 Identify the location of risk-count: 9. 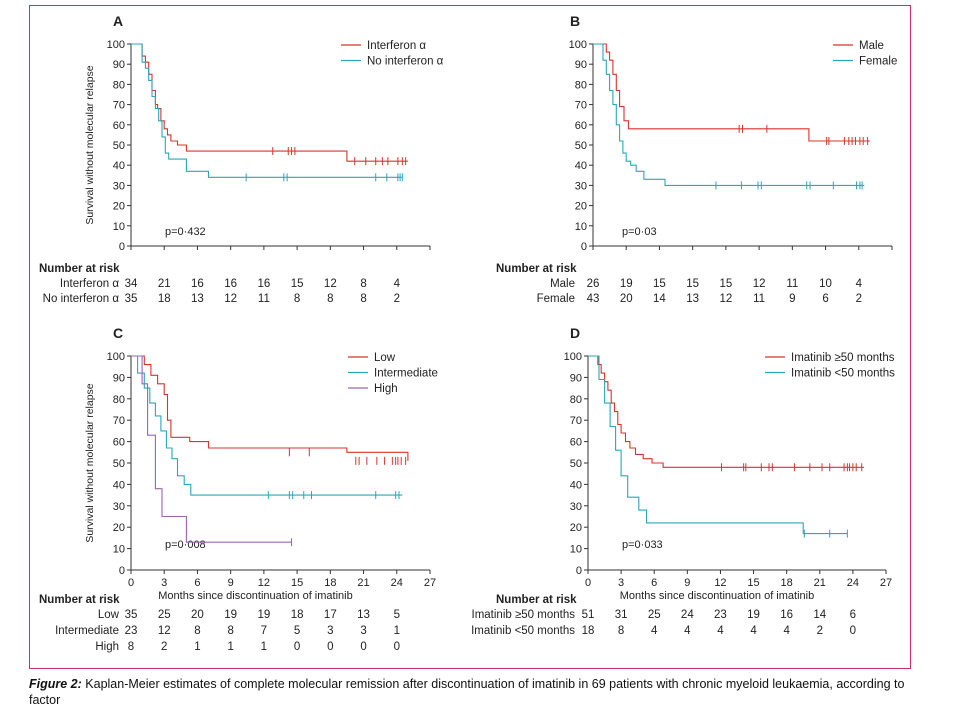
(792, 299).